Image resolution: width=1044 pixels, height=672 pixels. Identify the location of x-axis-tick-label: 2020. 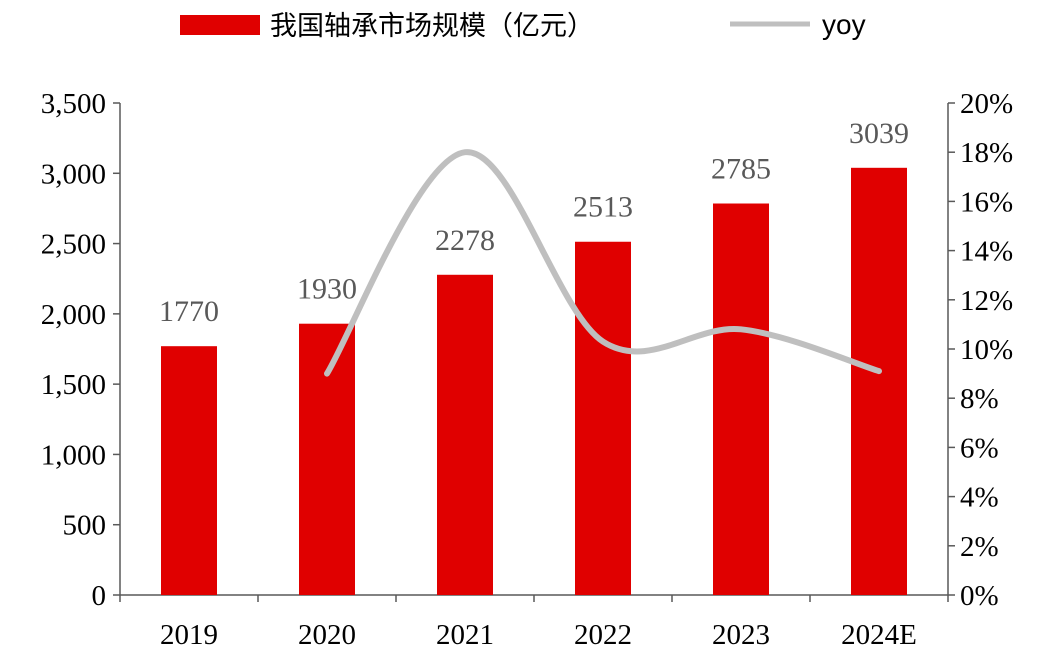
(327, 635).